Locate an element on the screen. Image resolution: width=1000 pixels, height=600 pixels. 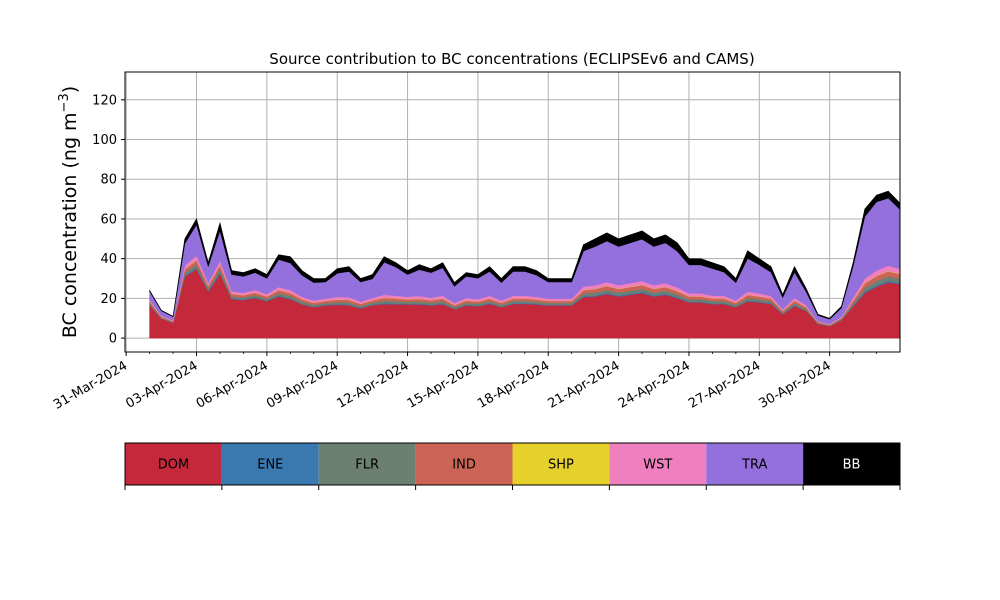
colorbar-legend: DOM ENE FLR IND SHP WST TRA BB is located at coordinates (512, 466).